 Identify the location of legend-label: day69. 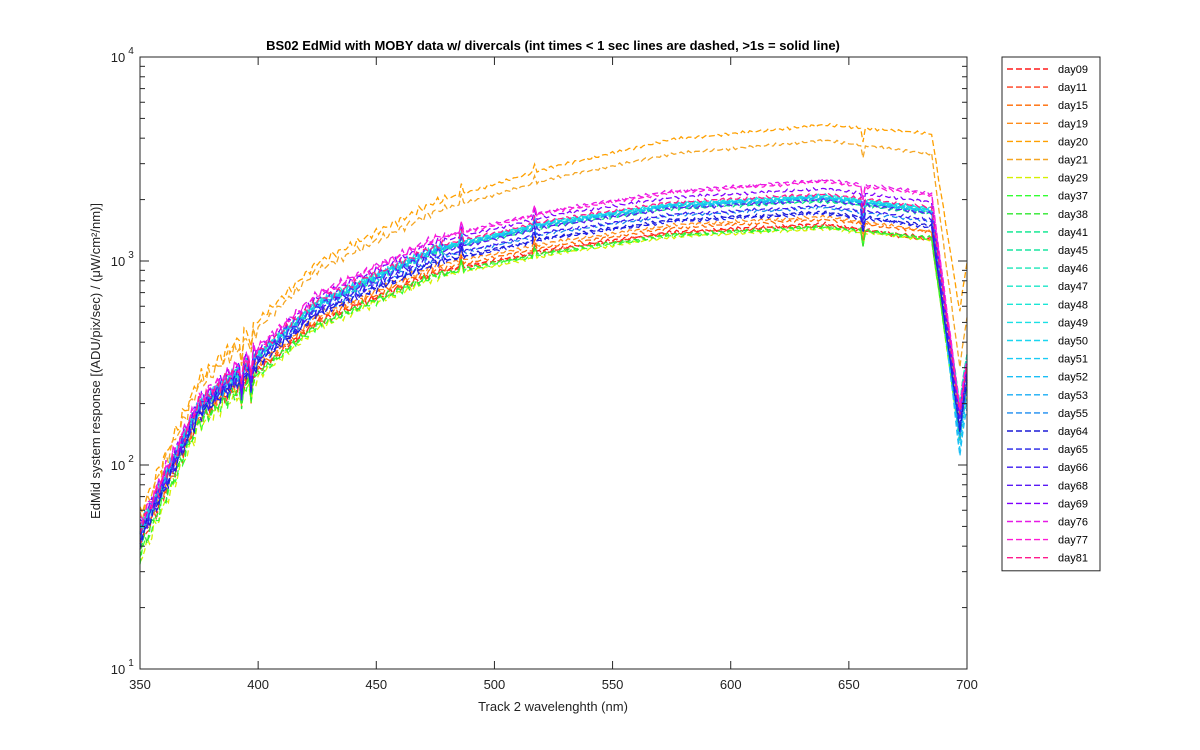
(1073, 504).